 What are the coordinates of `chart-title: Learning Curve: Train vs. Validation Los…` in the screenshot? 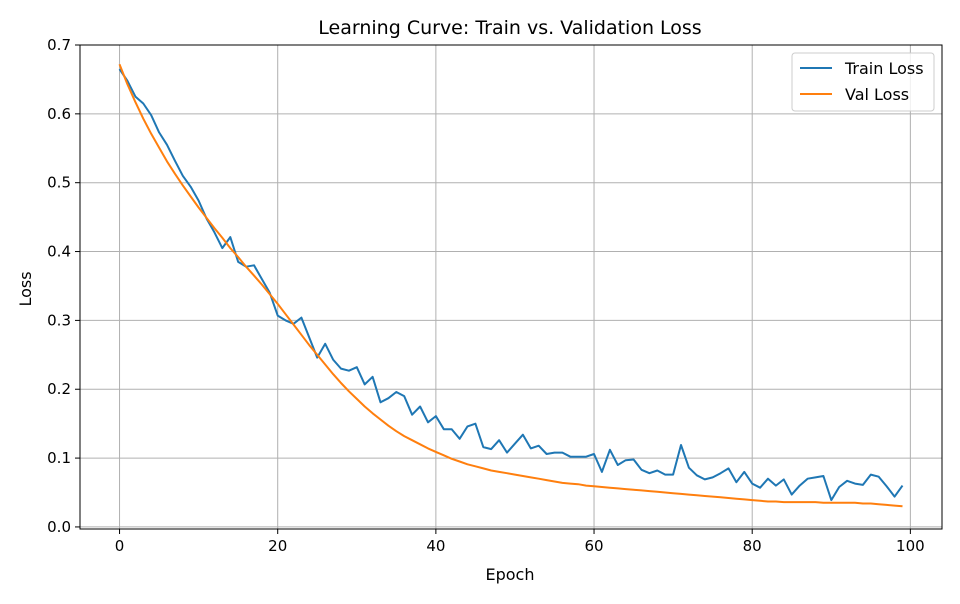 It's located at (509, 28).